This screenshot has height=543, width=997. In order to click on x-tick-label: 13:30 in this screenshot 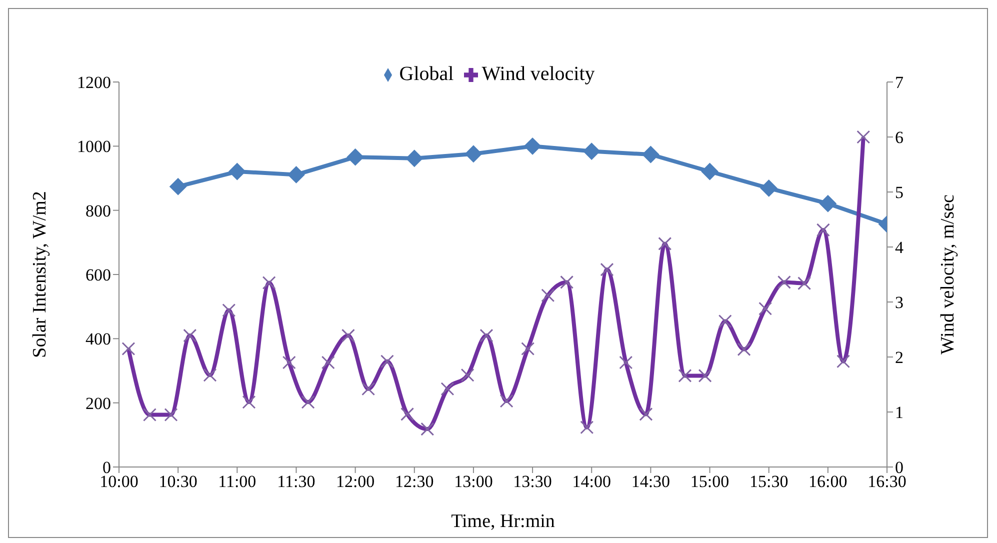, I will do `click(532, 482)`.